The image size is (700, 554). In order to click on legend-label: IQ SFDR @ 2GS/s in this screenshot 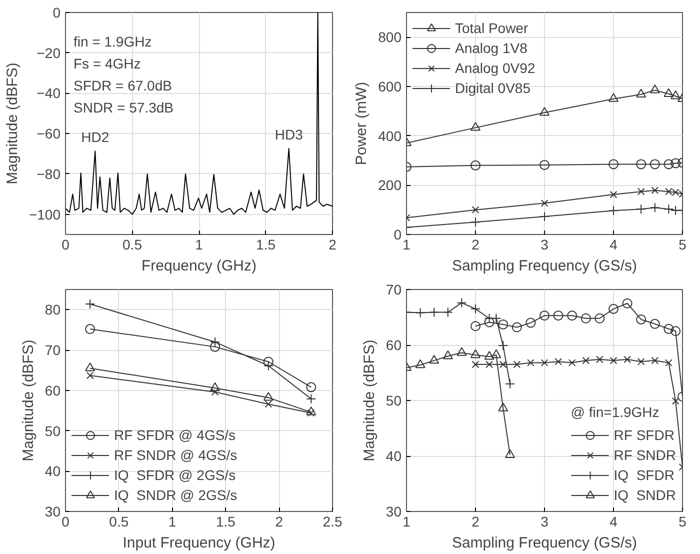, I will do `click(175, 475)`.